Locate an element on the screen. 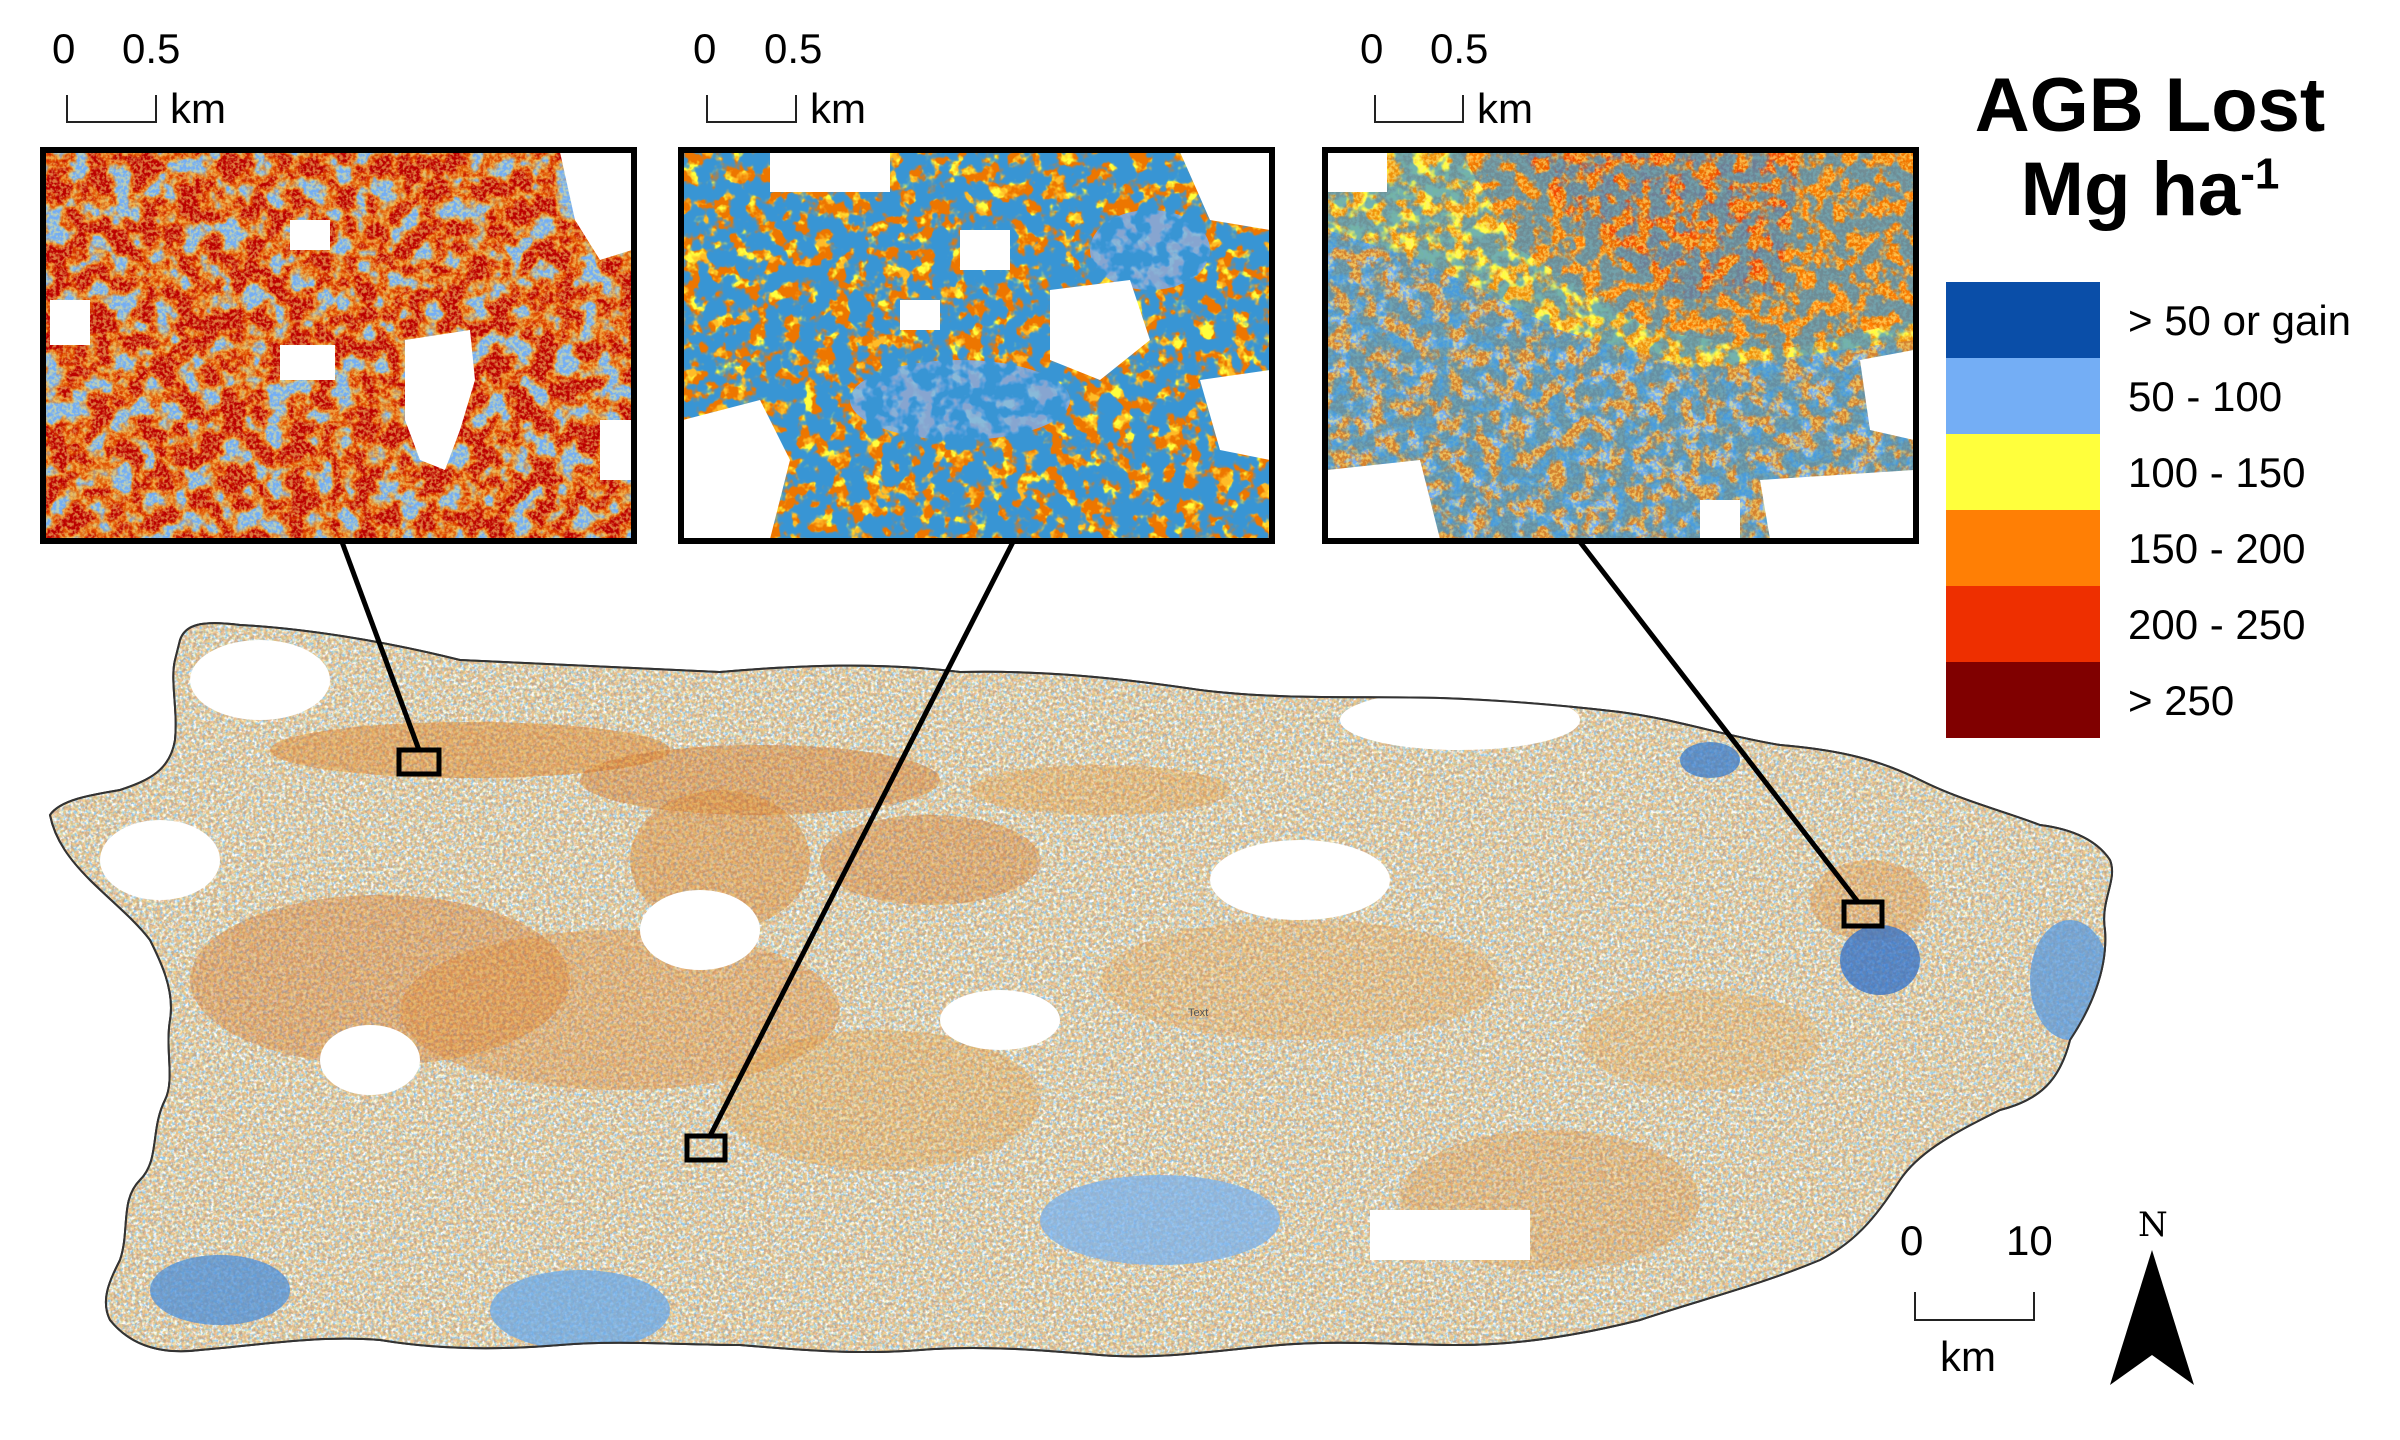 The image size is (2400, 1440). map-stray-text: Text is located at coordinates (1198, 1013).